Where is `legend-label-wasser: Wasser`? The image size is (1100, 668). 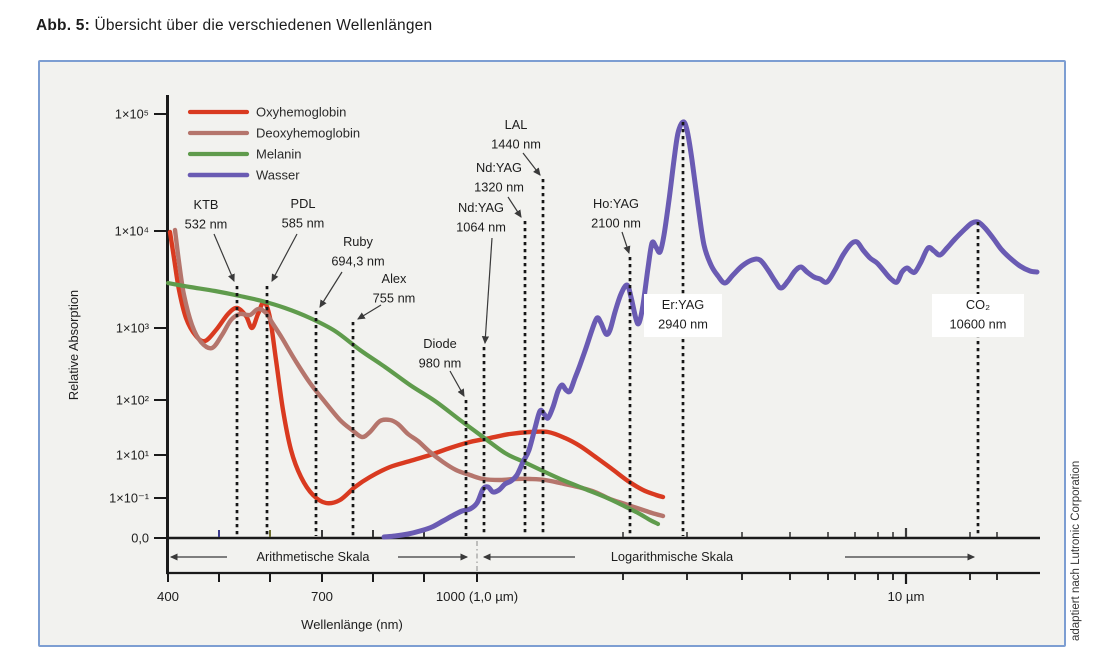 legend-label-wasser: Wasser is located at coordinates (278, 175).